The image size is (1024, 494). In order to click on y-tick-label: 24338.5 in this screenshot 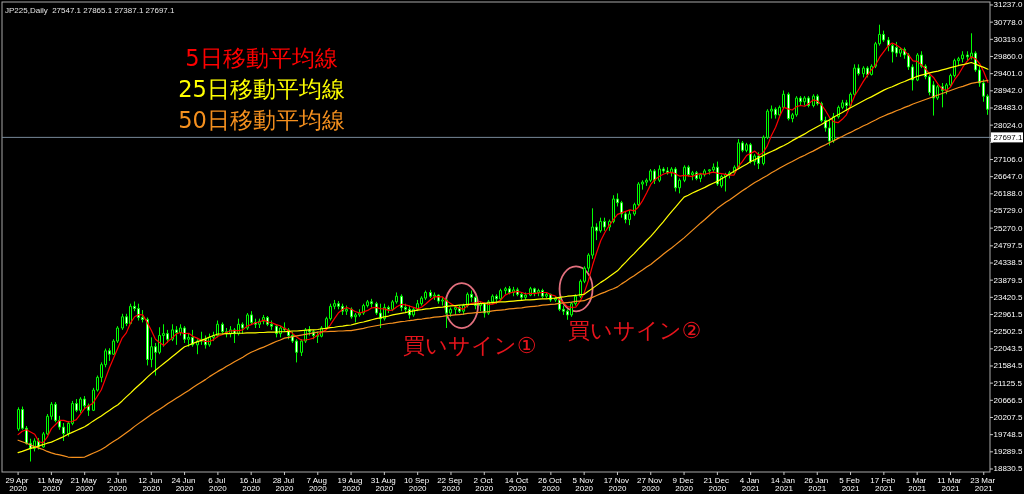, I will do `click(1008, 263)`.